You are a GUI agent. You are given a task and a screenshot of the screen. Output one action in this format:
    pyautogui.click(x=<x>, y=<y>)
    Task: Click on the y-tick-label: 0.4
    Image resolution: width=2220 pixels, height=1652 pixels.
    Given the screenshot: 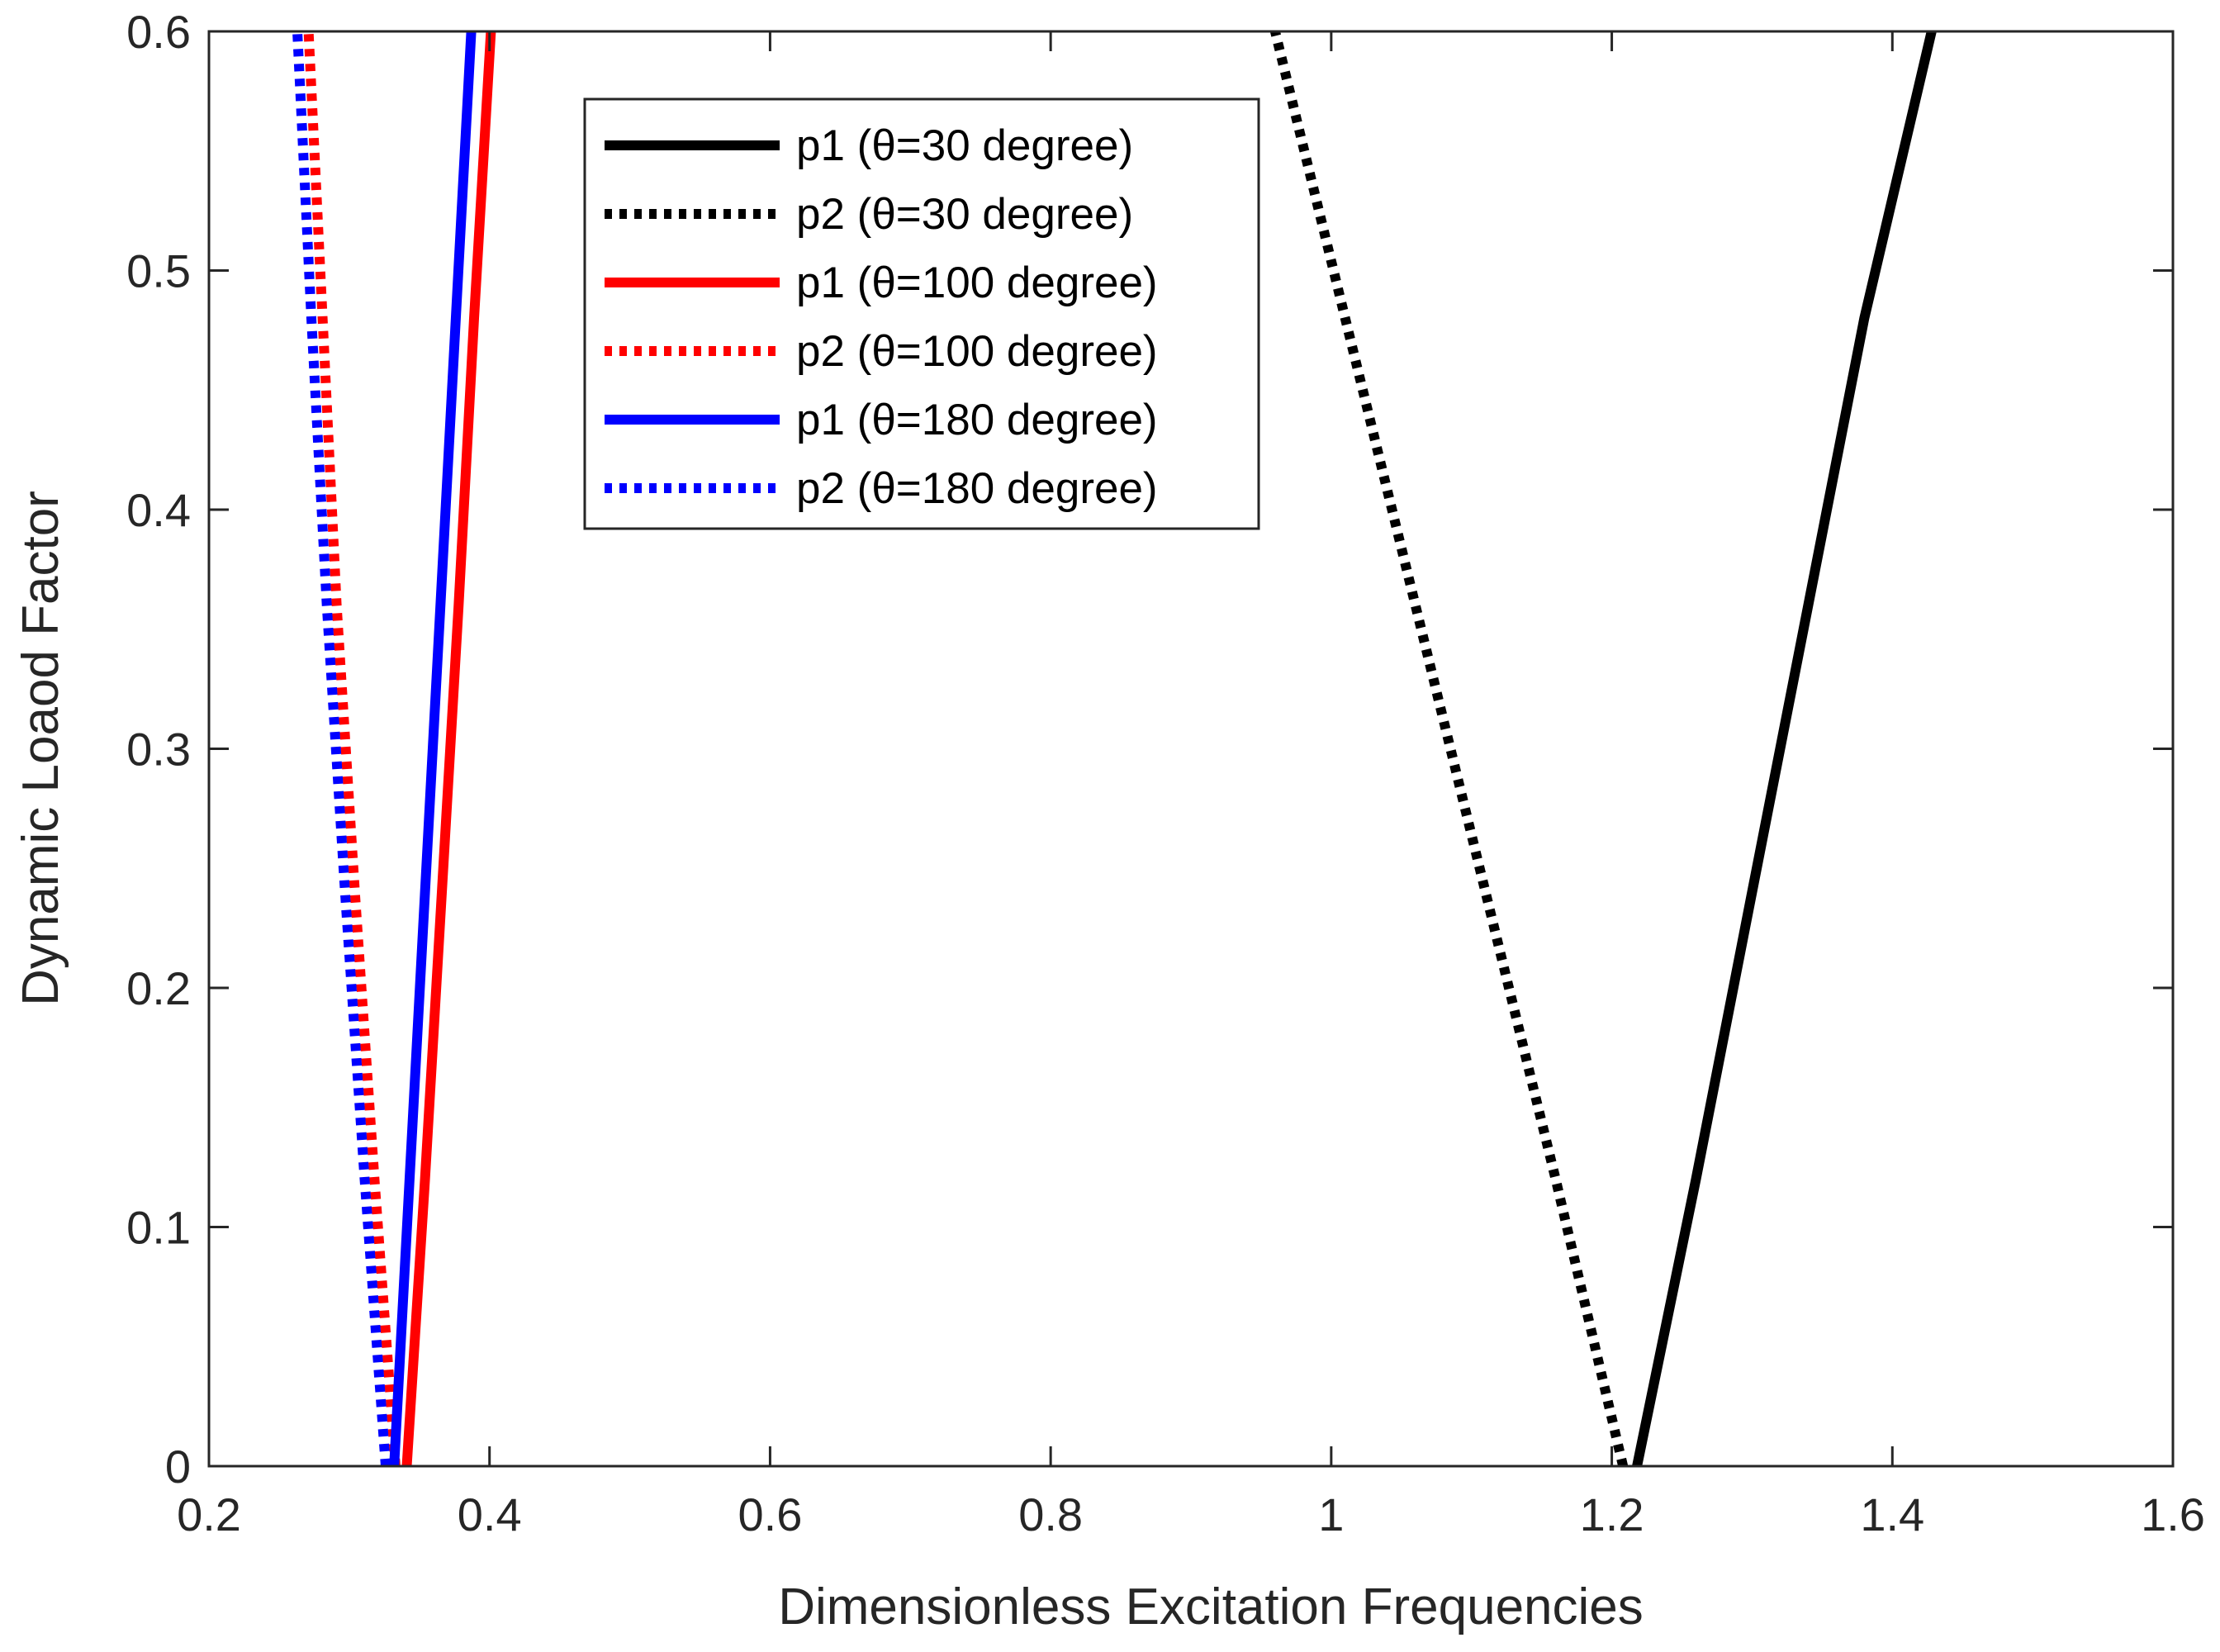 What is the action you would take?
    pyautogui.click(x=158, y=510)
    